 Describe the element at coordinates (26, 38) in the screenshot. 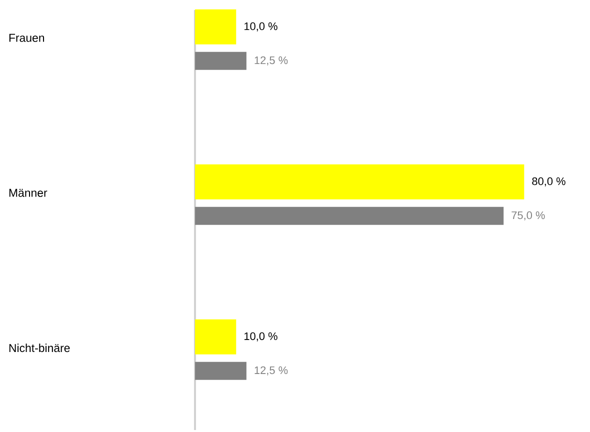

I see `y-tick-label: Frauen` at that location.